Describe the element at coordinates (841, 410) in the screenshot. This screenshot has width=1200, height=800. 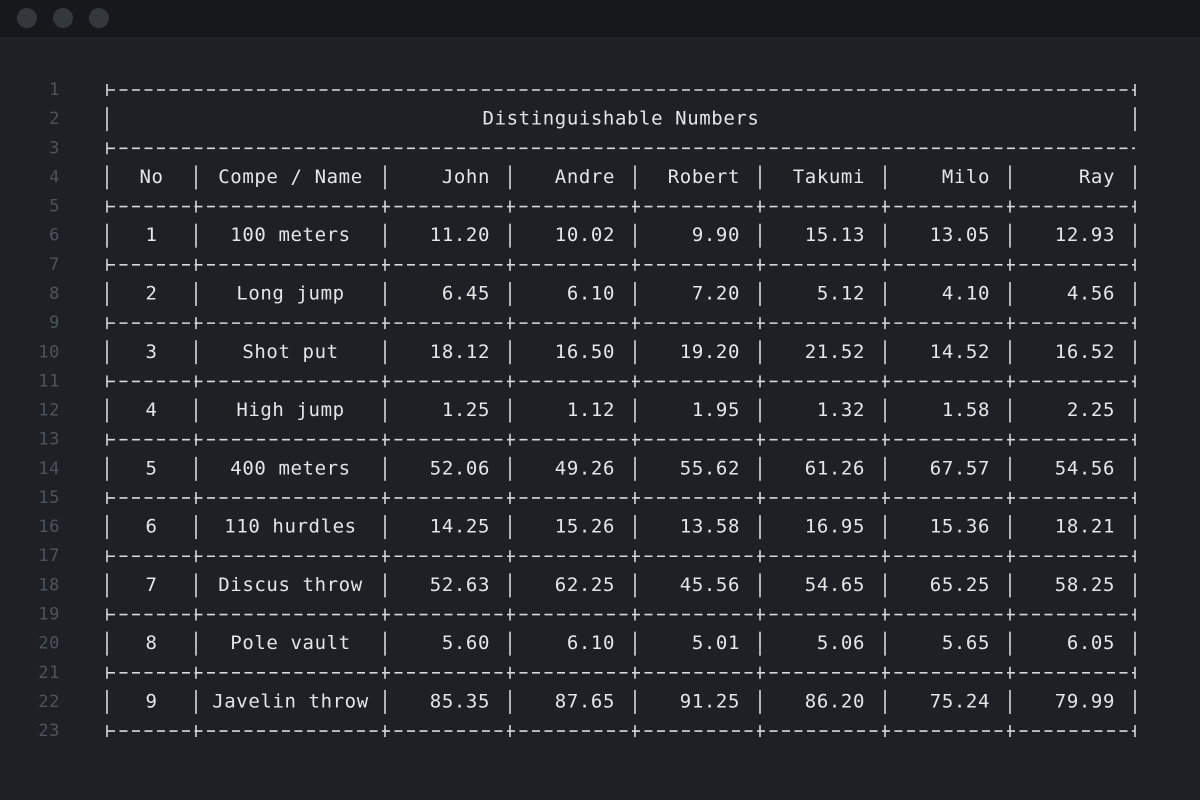
I see `table-cell: 1.32` at that location.